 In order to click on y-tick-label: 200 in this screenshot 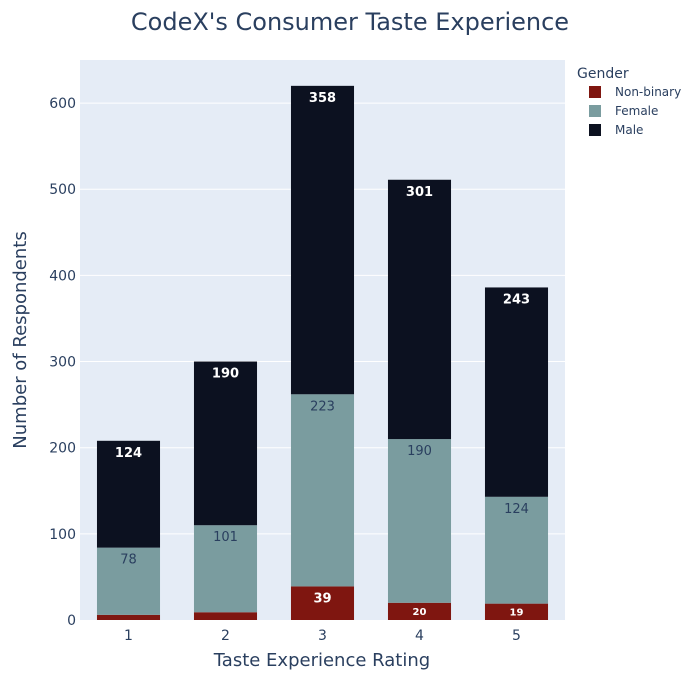, I will do `click(62, 449)`.